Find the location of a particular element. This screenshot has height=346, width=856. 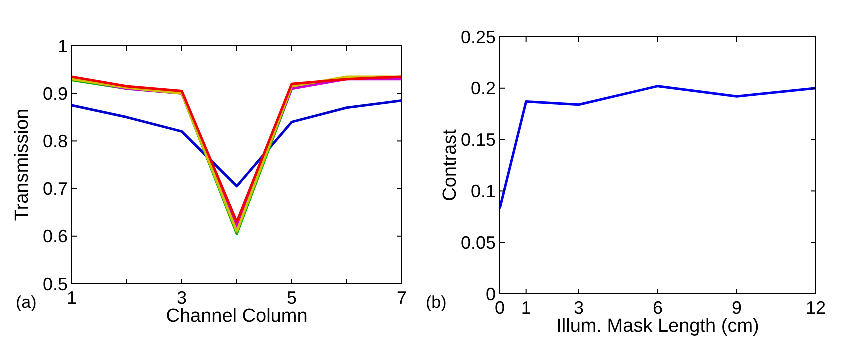

y-tick-label: 0.6 is located at coordinates (55, 236).